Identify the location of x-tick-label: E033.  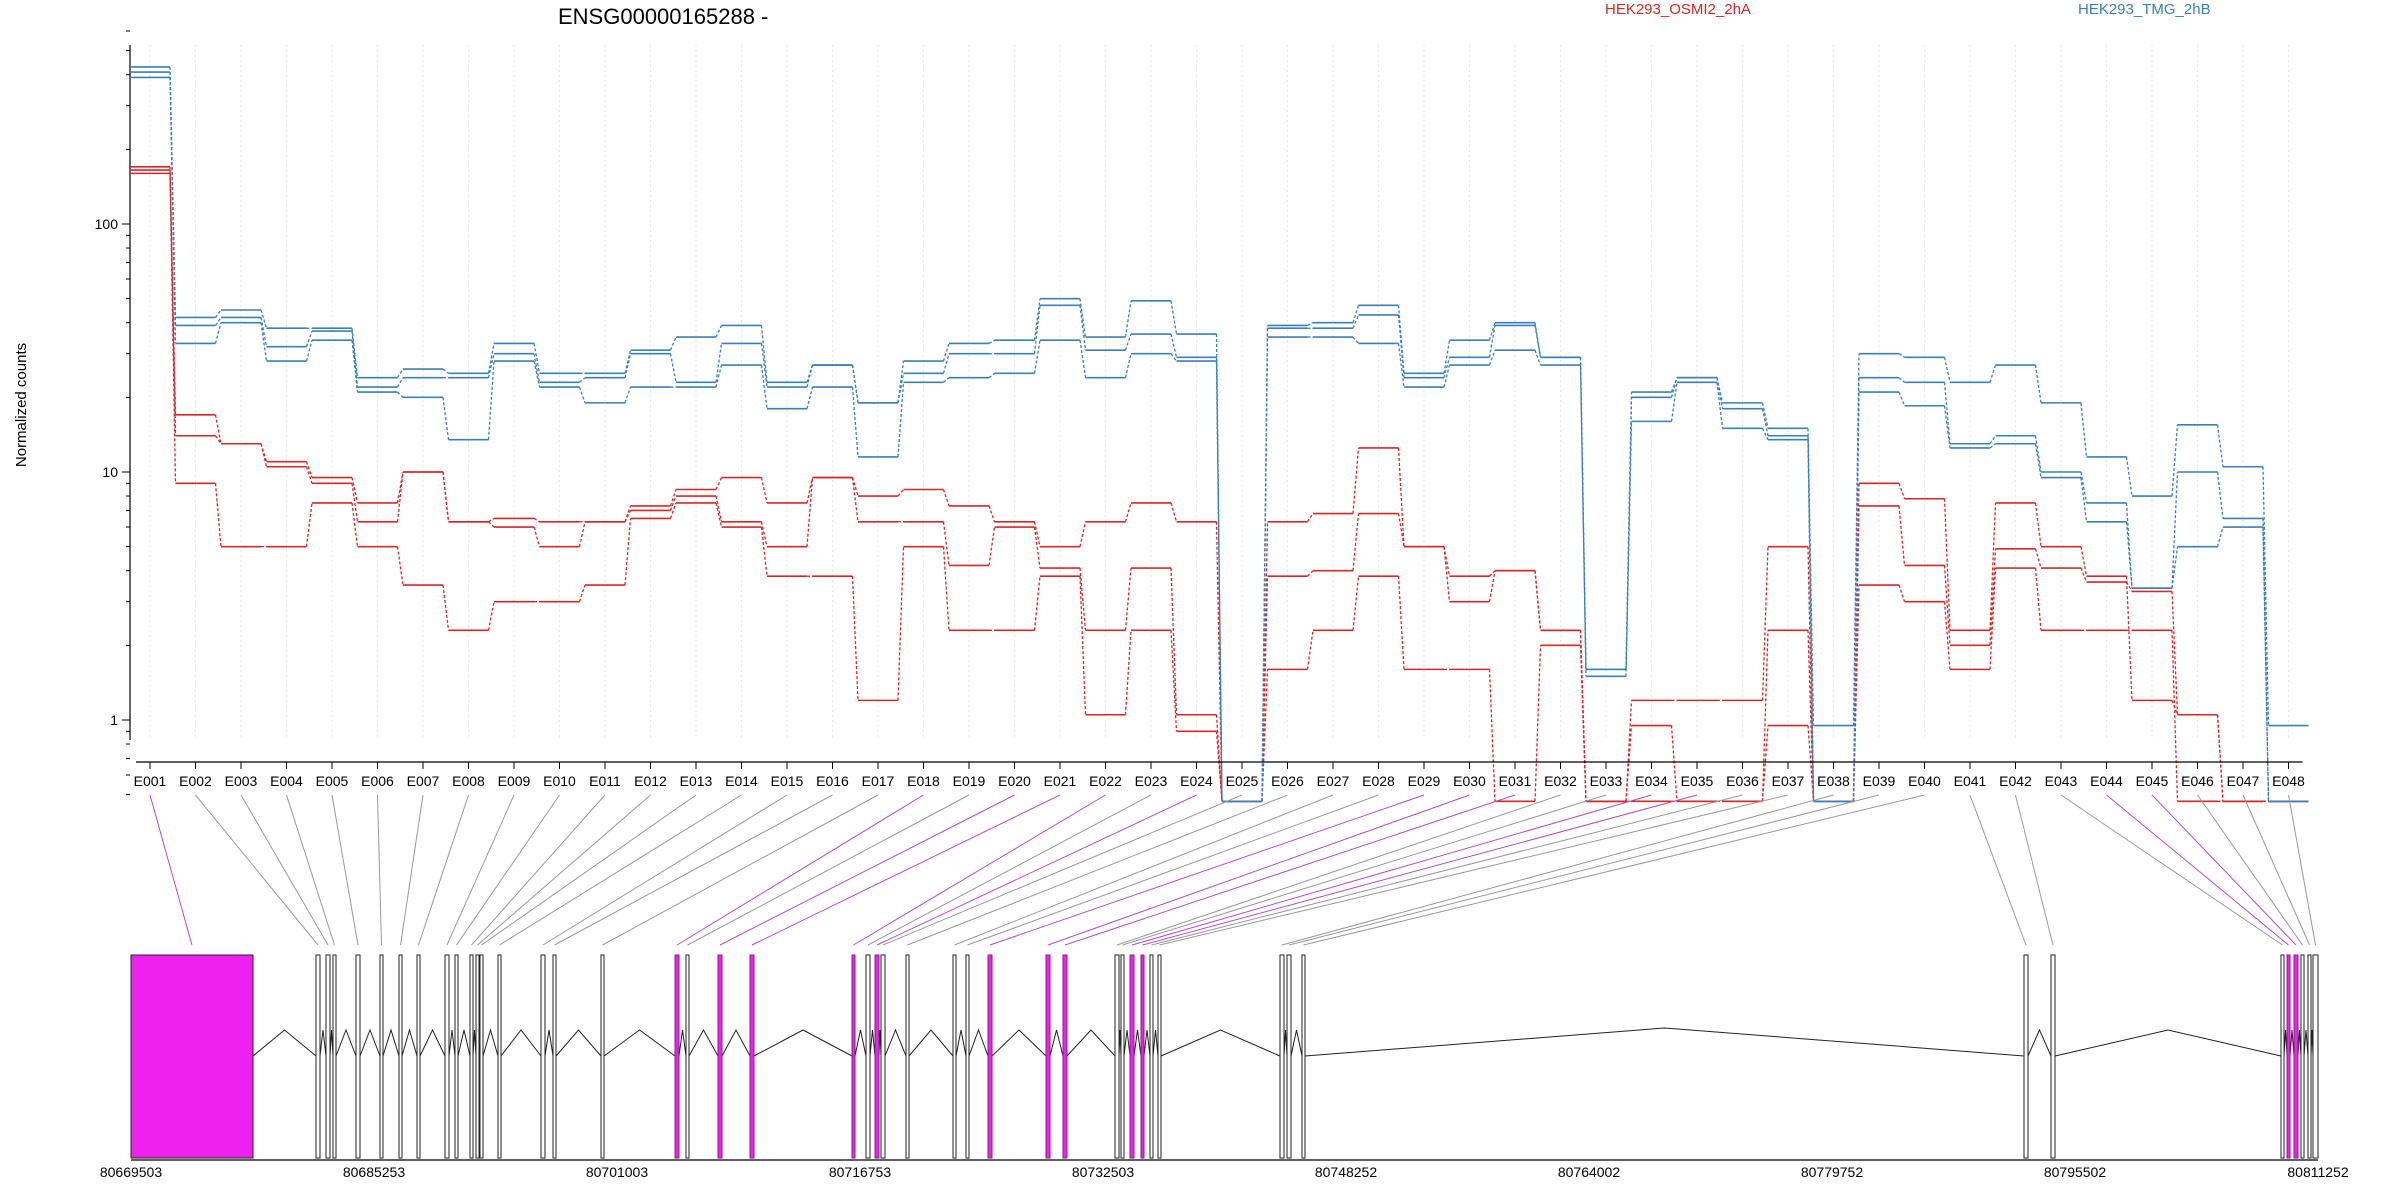
(1606, 781).